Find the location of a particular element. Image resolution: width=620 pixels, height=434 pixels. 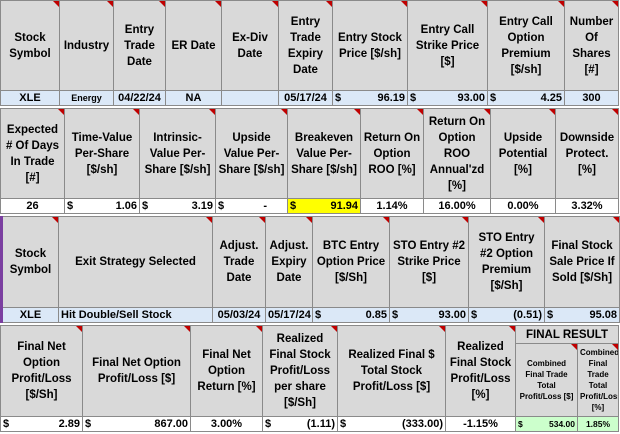

amount: 95.08 is located at coordinates (603, 314).